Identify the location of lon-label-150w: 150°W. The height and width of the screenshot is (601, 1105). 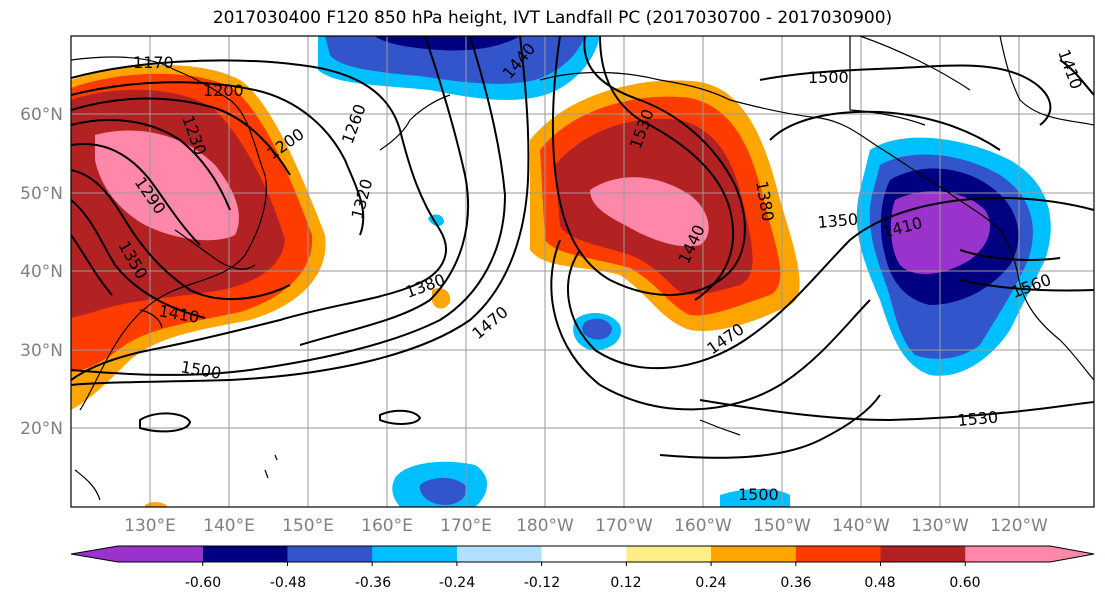
(782, 526).